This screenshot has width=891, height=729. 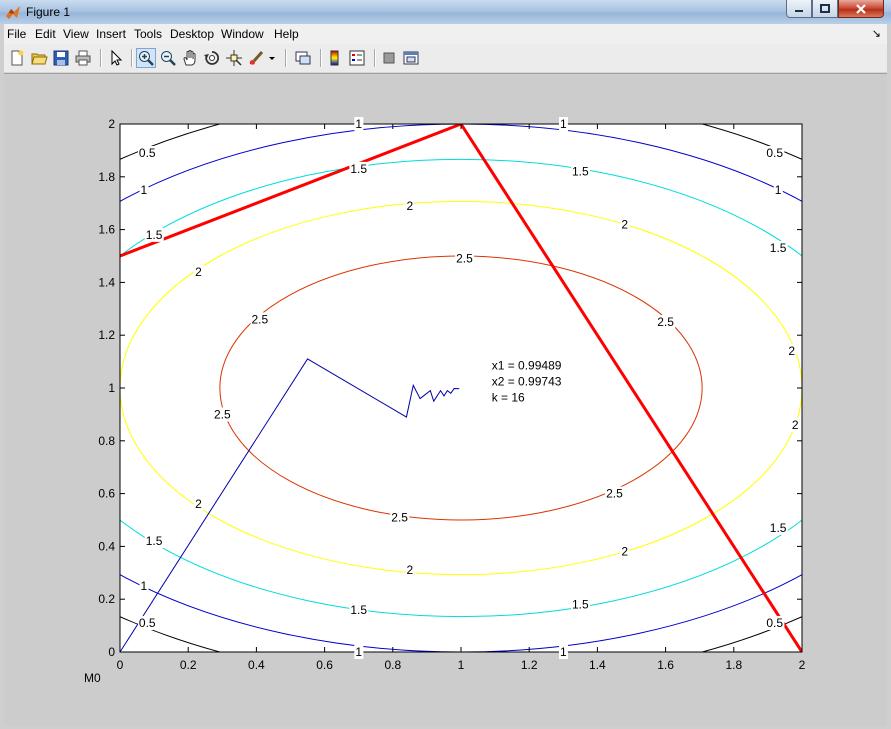 What do you see at coordinates (106, 177) in the screenshot?
I see `y-tick-label: 1.8` at bounding box center [106, 177].